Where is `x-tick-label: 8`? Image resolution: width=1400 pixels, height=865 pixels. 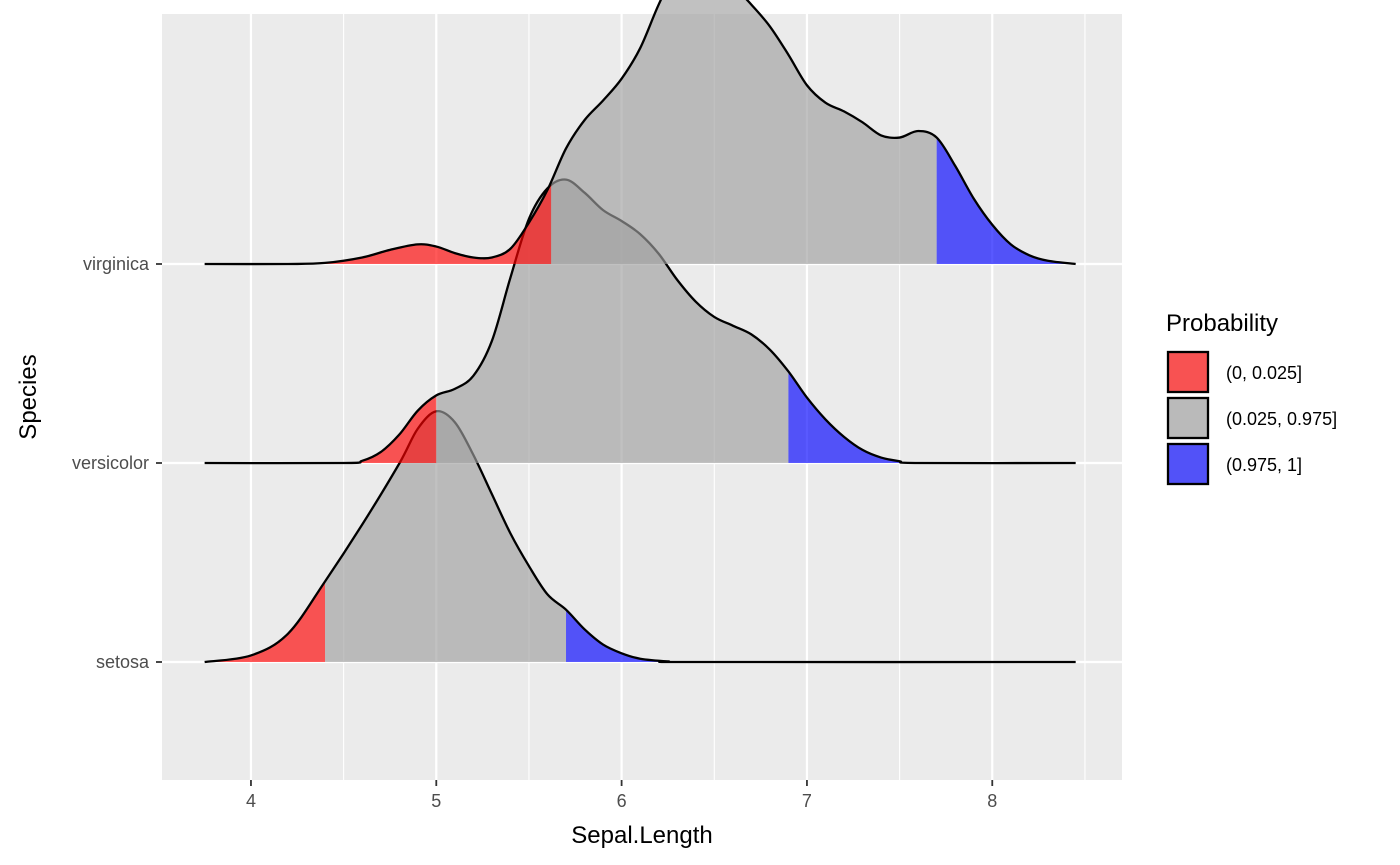 x-tick-label: 8 is located at coordinates (992, 801).